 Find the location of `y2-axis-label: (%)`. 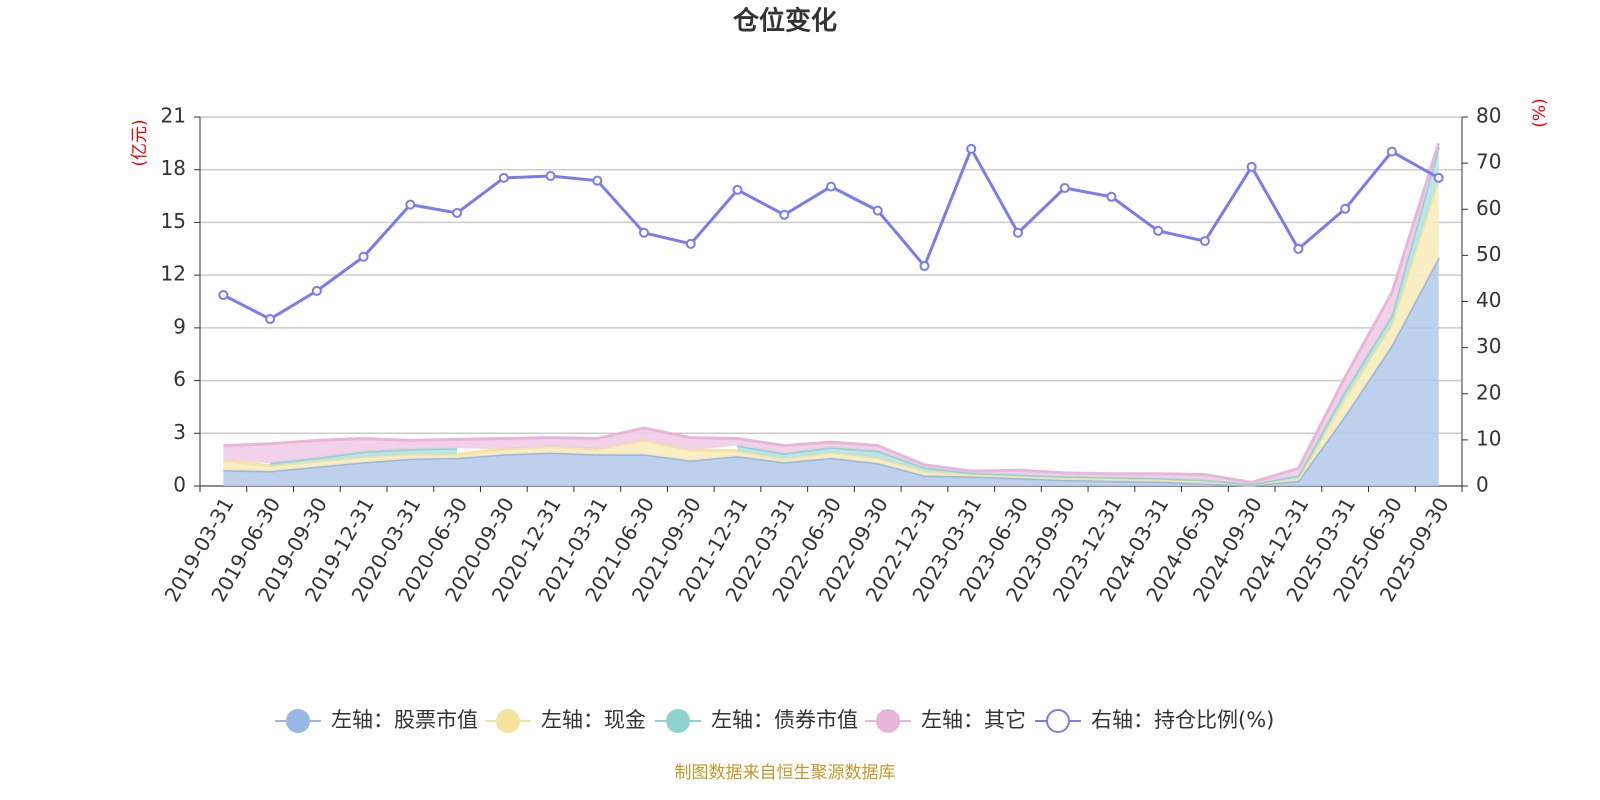

y2-axis-label: (%) is located at coordinates (1540, 112).